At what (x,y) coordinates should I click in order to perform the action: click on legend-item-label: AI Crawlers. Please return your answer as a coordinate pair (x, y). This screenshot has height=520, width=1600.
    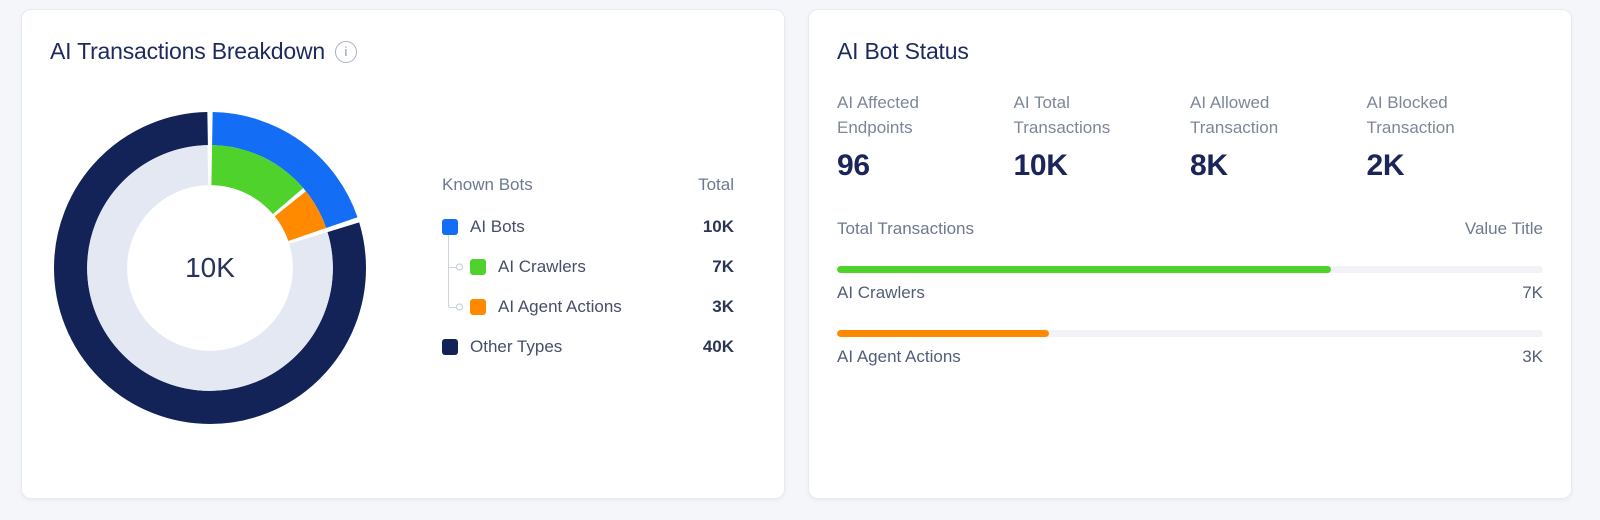
    Looking at the image, I should click on (542, 266).